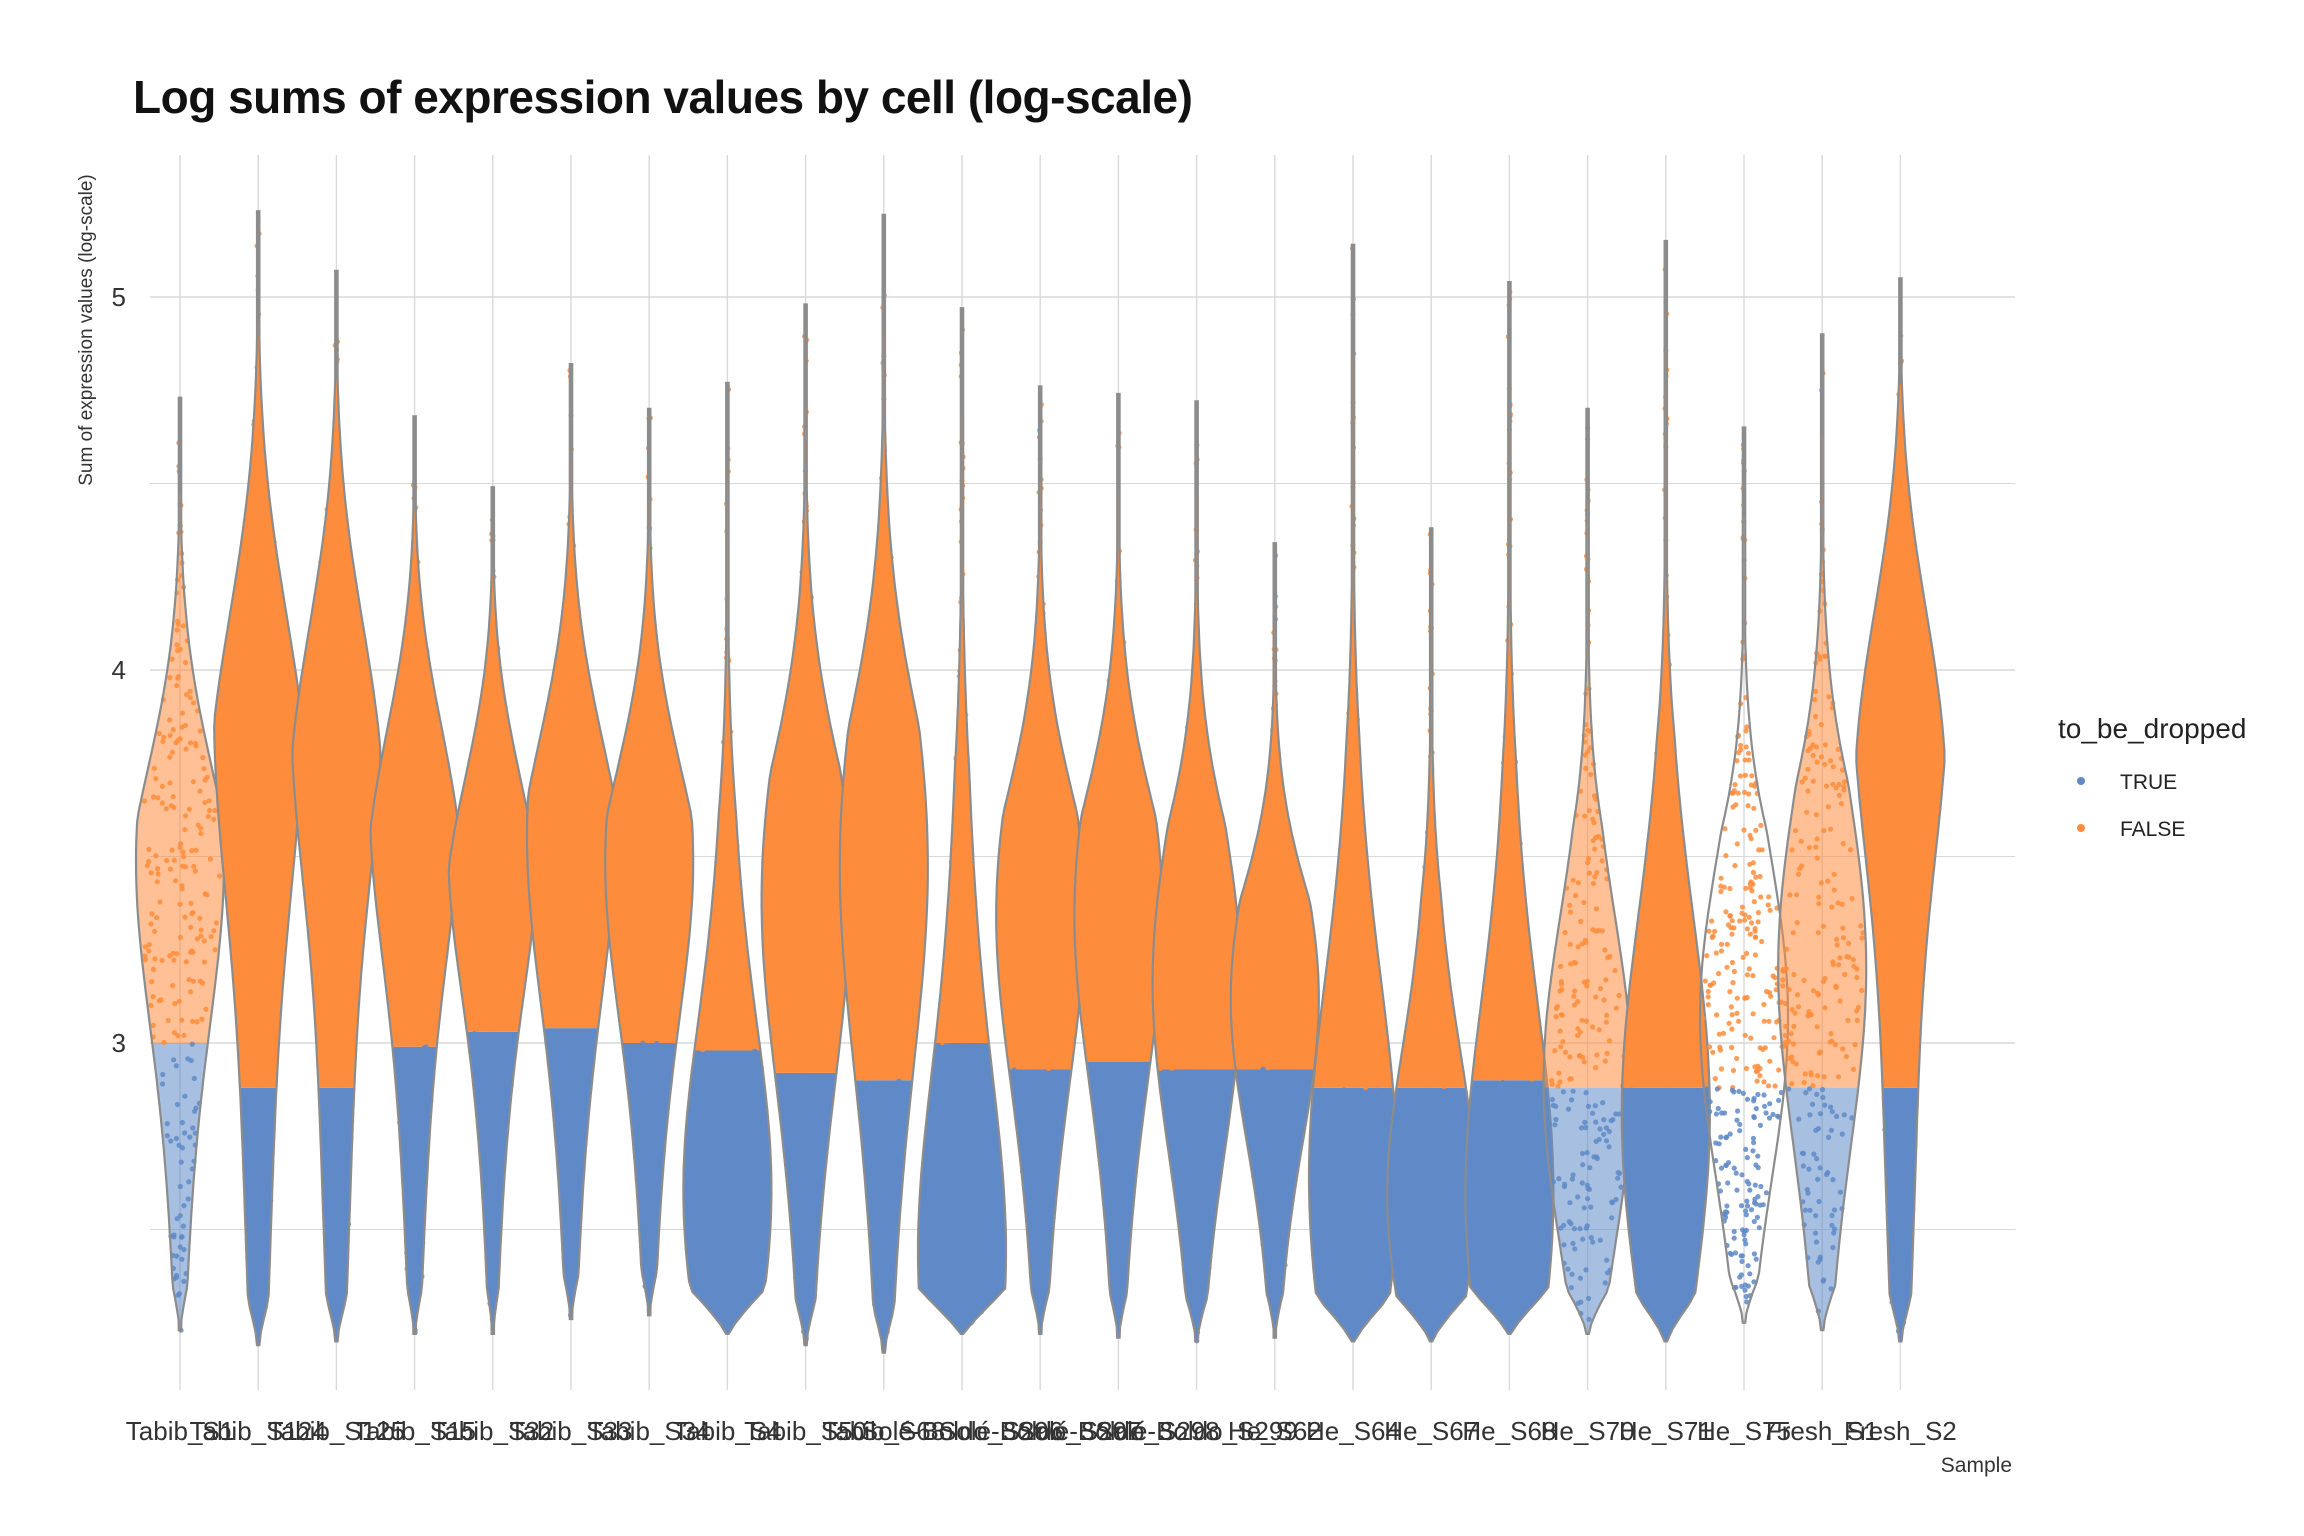 The image size is (2304, 1536). Describe the element at coordinates (336, 806) in the screenshot. I see `violin-outline` at that location.